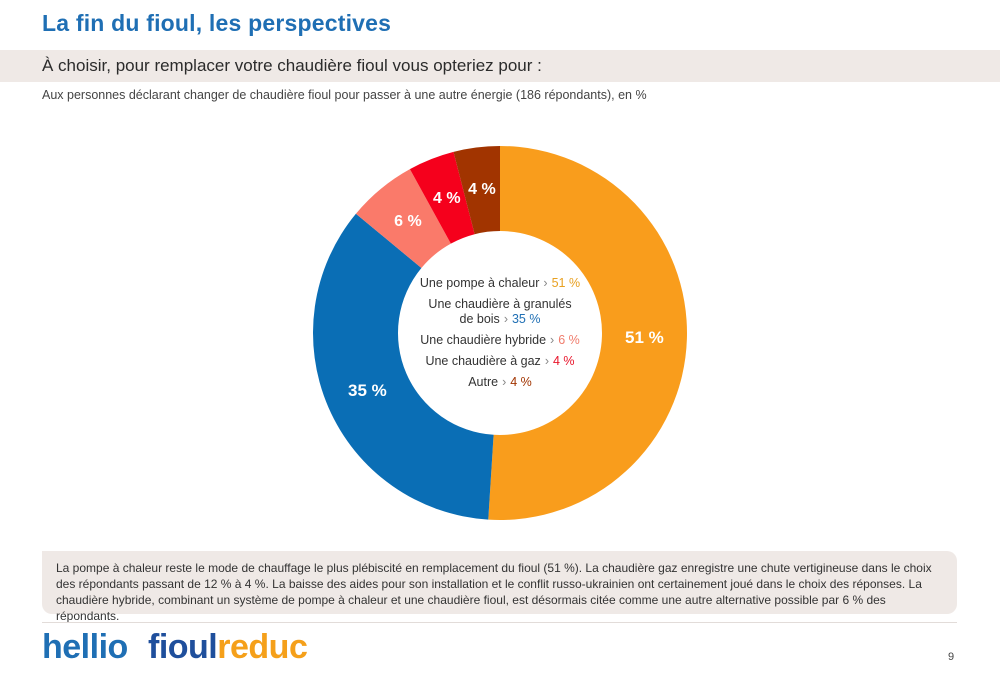  What do you see at coordinates (479, 319) in the screenshot?
I see `legend-label-line2: de bois` at bounding box center [479, 319].